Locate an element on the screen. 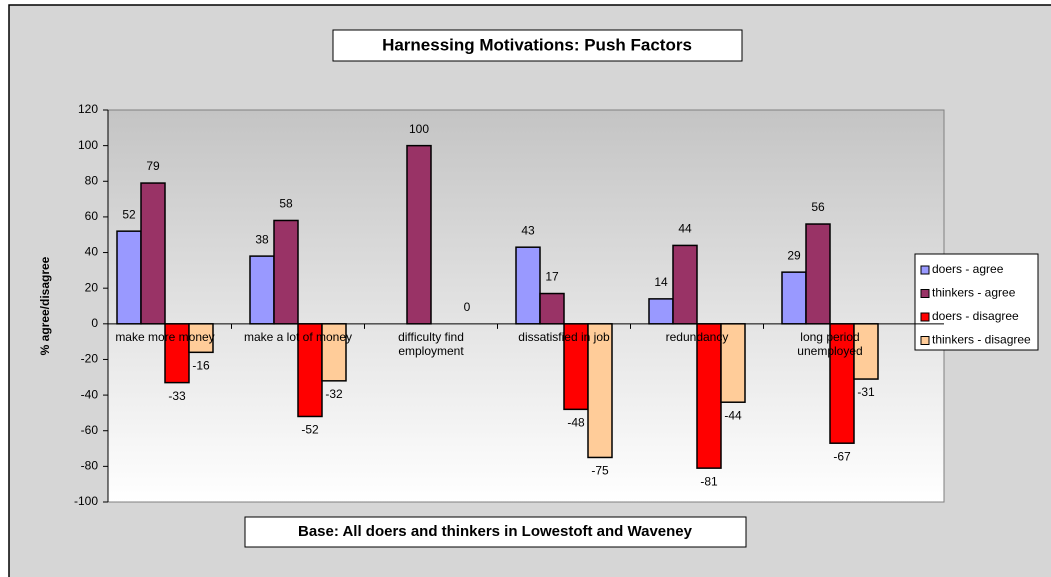 This screenshot has height=577, width=1051. y-tick-label: 80 is located at coordinates (92, 180).